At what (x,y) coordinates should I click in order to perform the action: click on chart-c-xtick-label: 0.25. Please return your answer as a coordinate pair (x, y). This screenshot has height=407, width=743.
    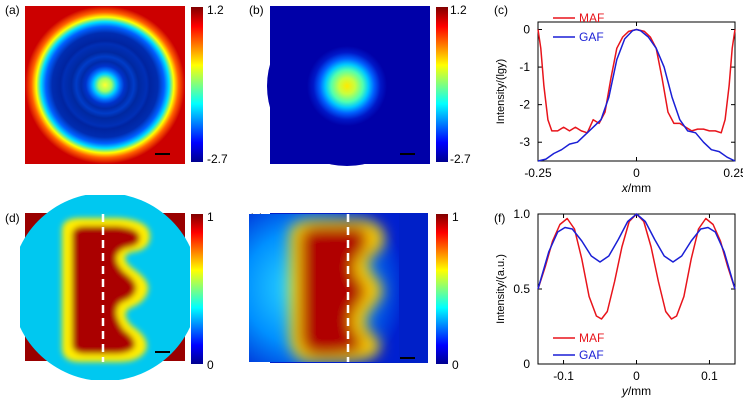
    Looking at the image, I should click on (733, 173).